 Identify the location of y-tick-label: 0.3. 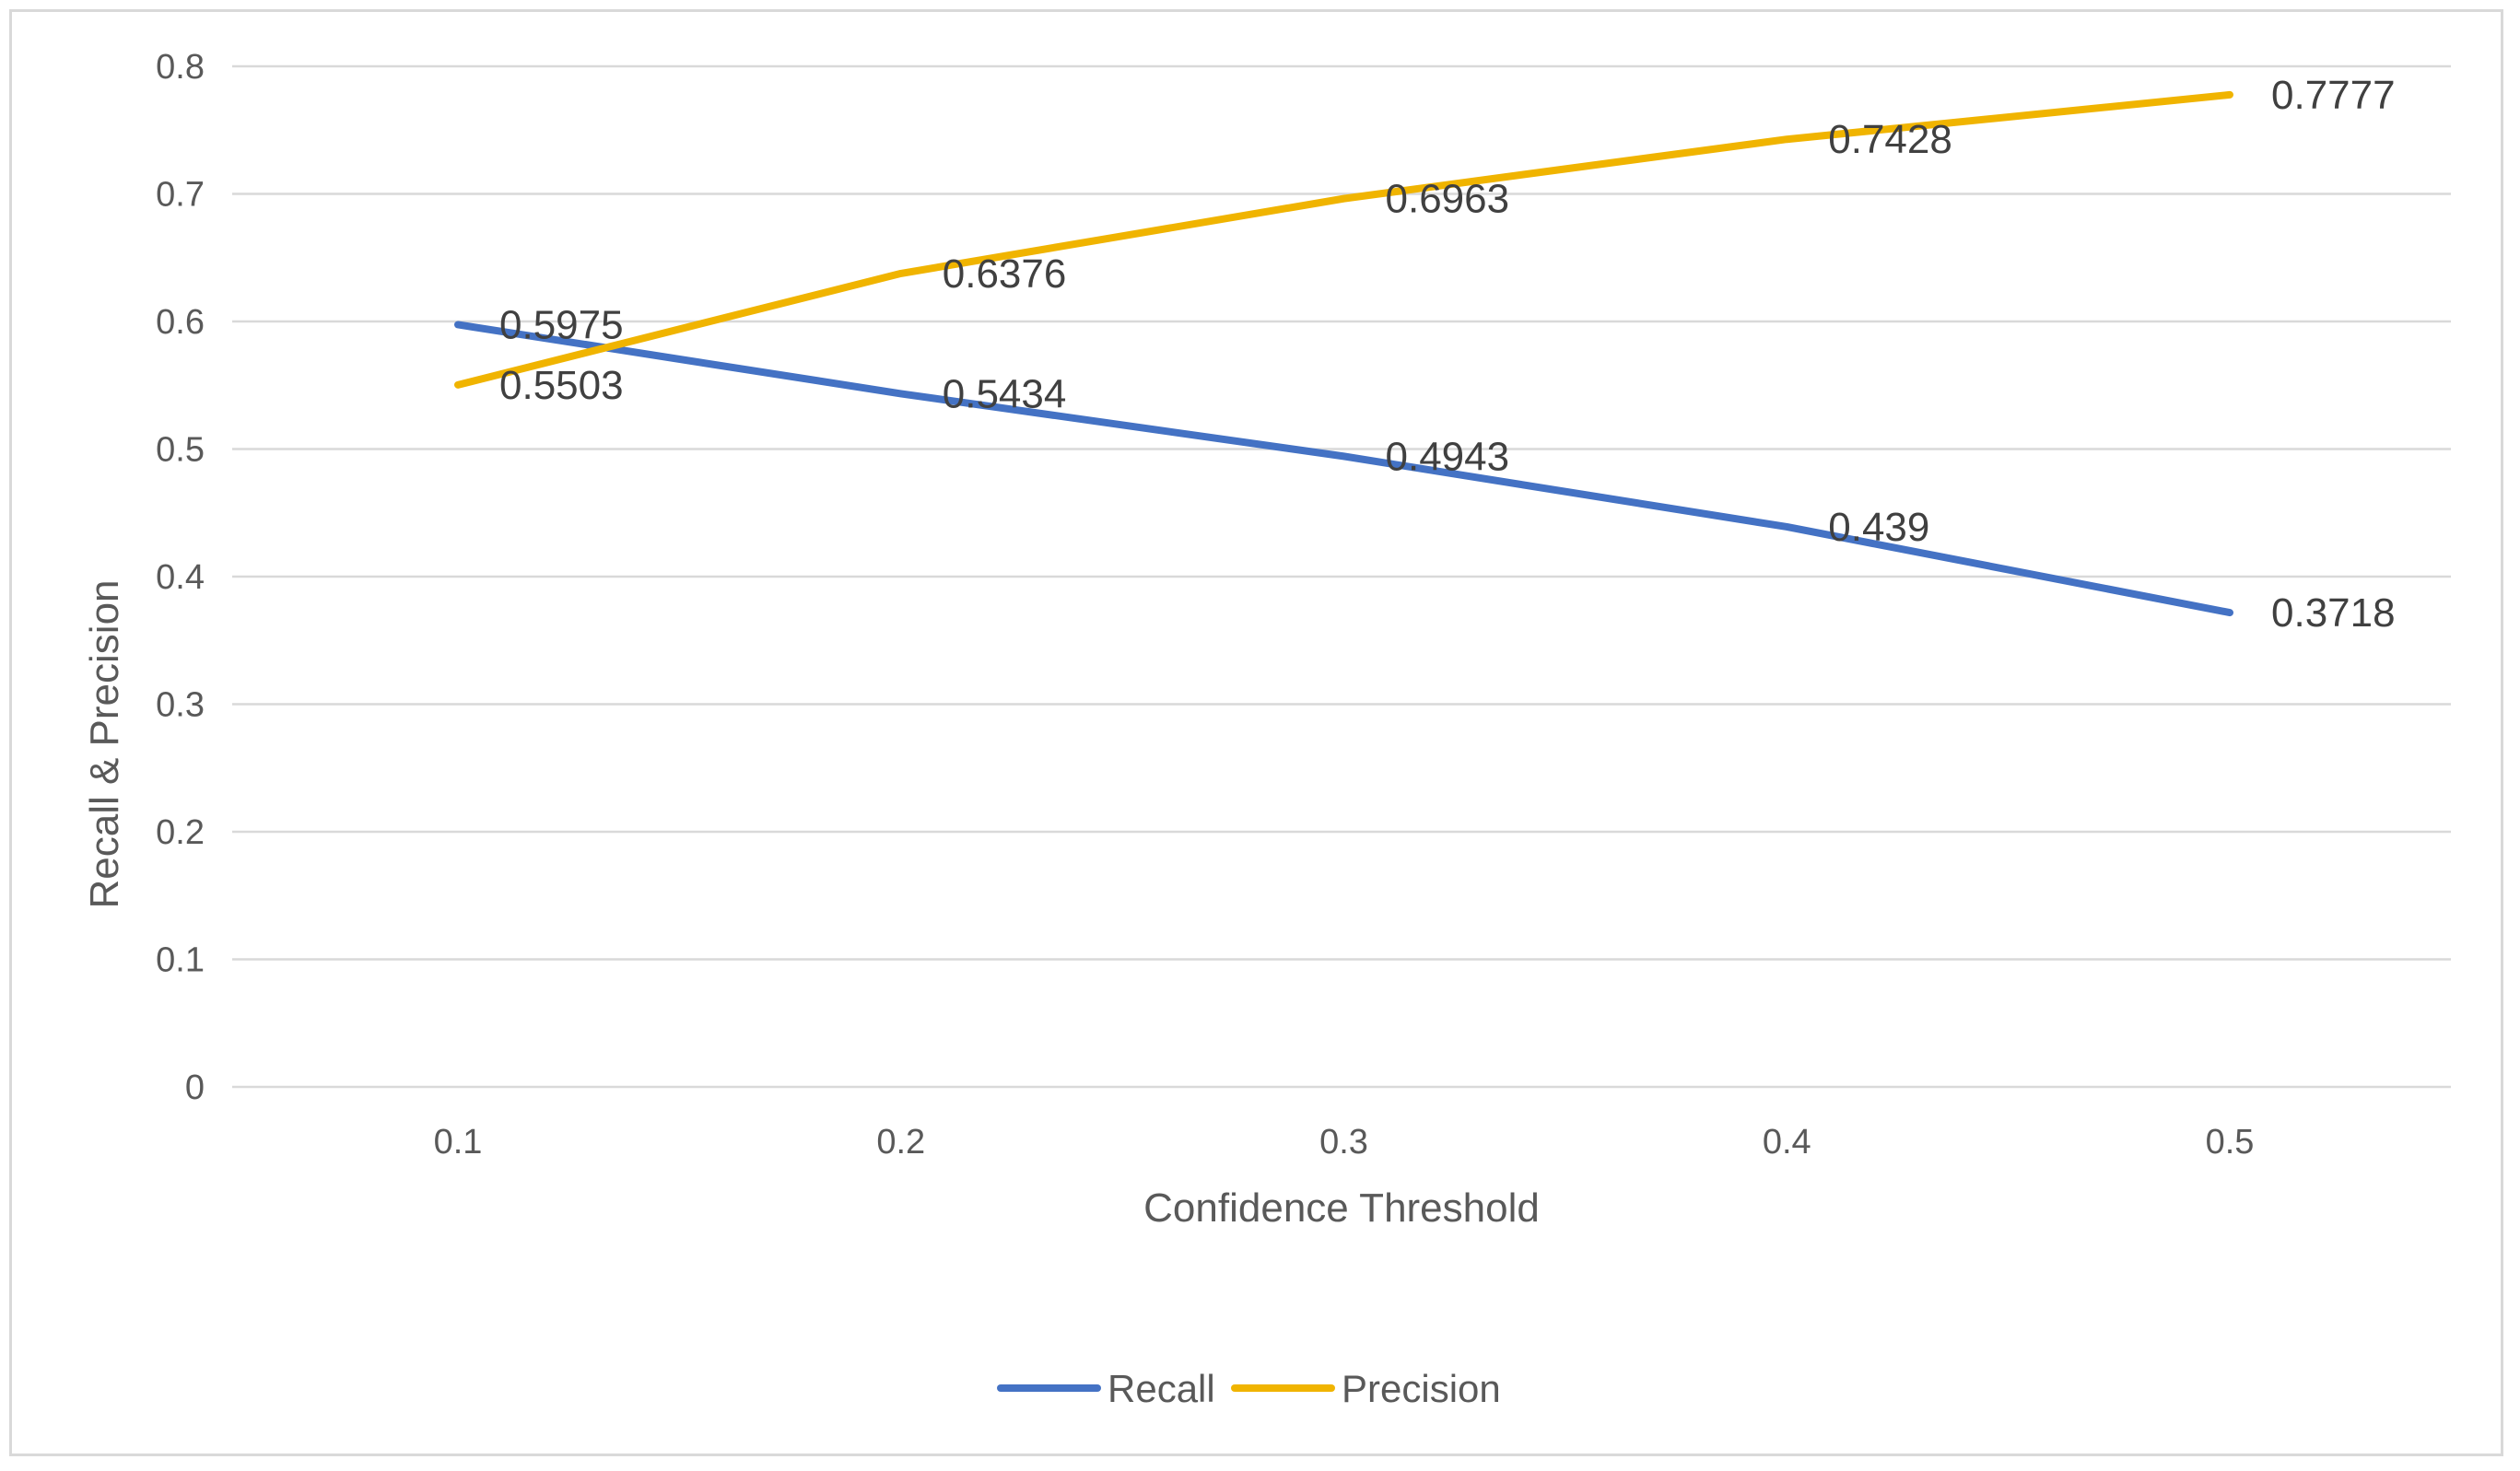
(180, 705).